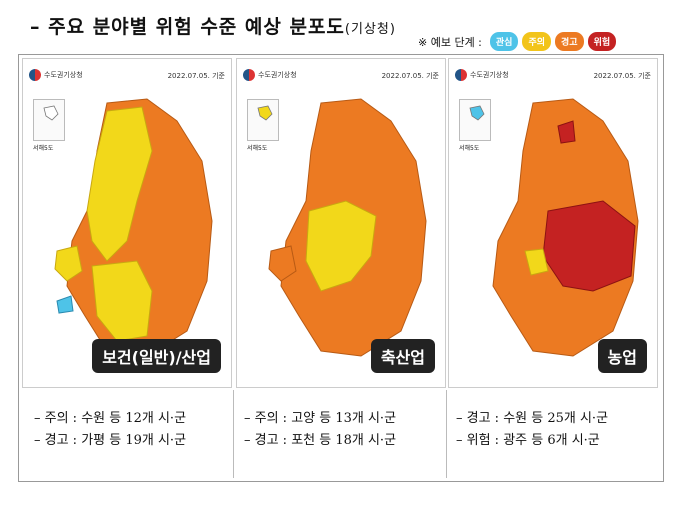  I want to click on sector-tag: 보건(일반)/산업, so click(156, 356).